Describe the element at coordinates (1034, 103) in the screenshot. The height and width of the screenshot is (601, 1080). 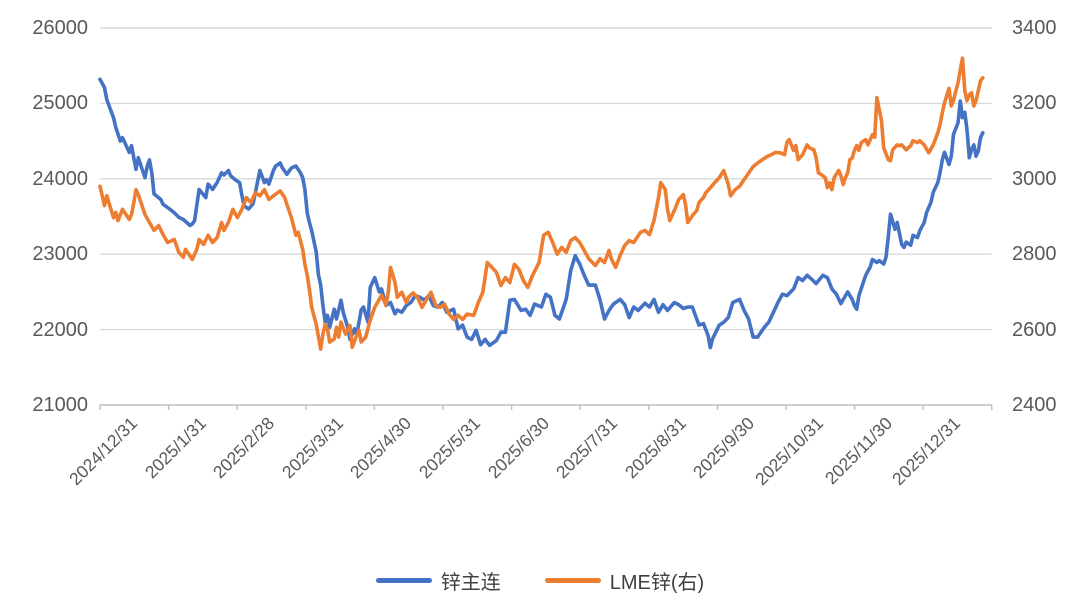
I see `right-axis-tick-label: 3200` at that location.